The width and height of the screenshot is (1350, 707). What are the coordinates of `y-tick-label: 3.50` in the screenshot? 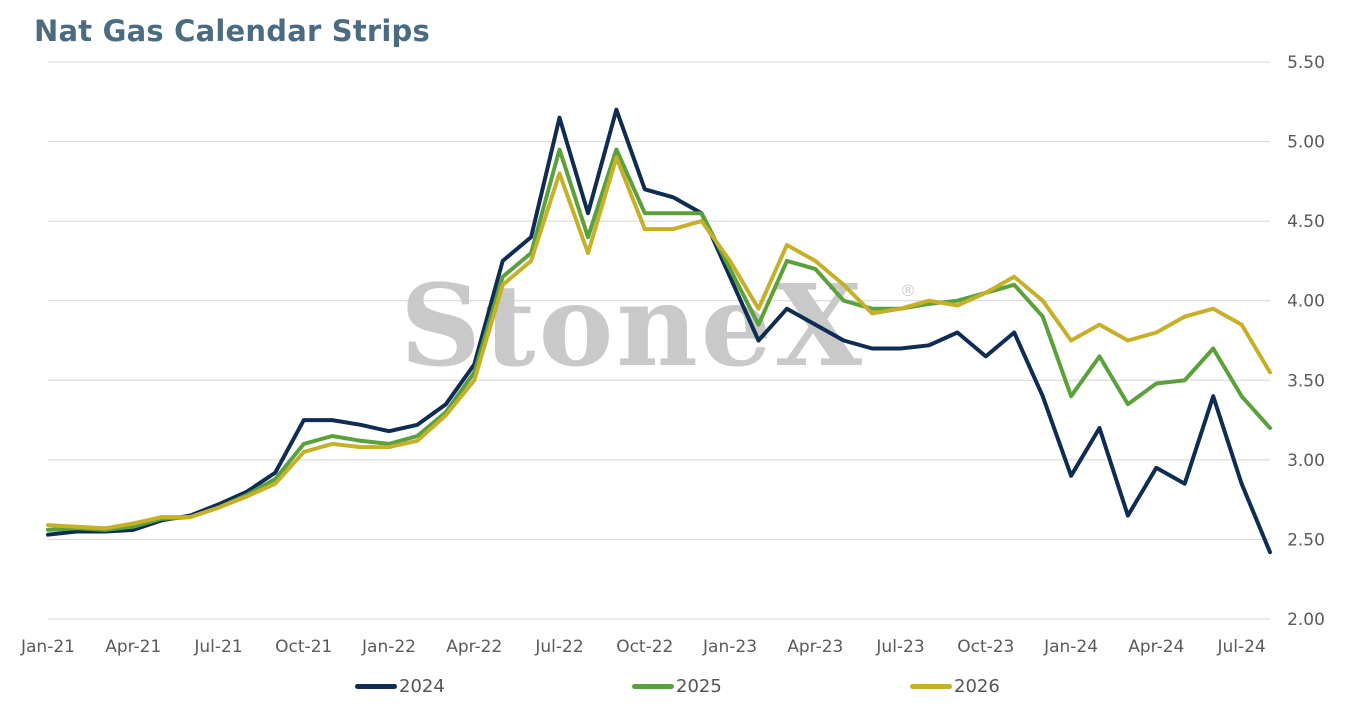 It's located at (1306, 381).